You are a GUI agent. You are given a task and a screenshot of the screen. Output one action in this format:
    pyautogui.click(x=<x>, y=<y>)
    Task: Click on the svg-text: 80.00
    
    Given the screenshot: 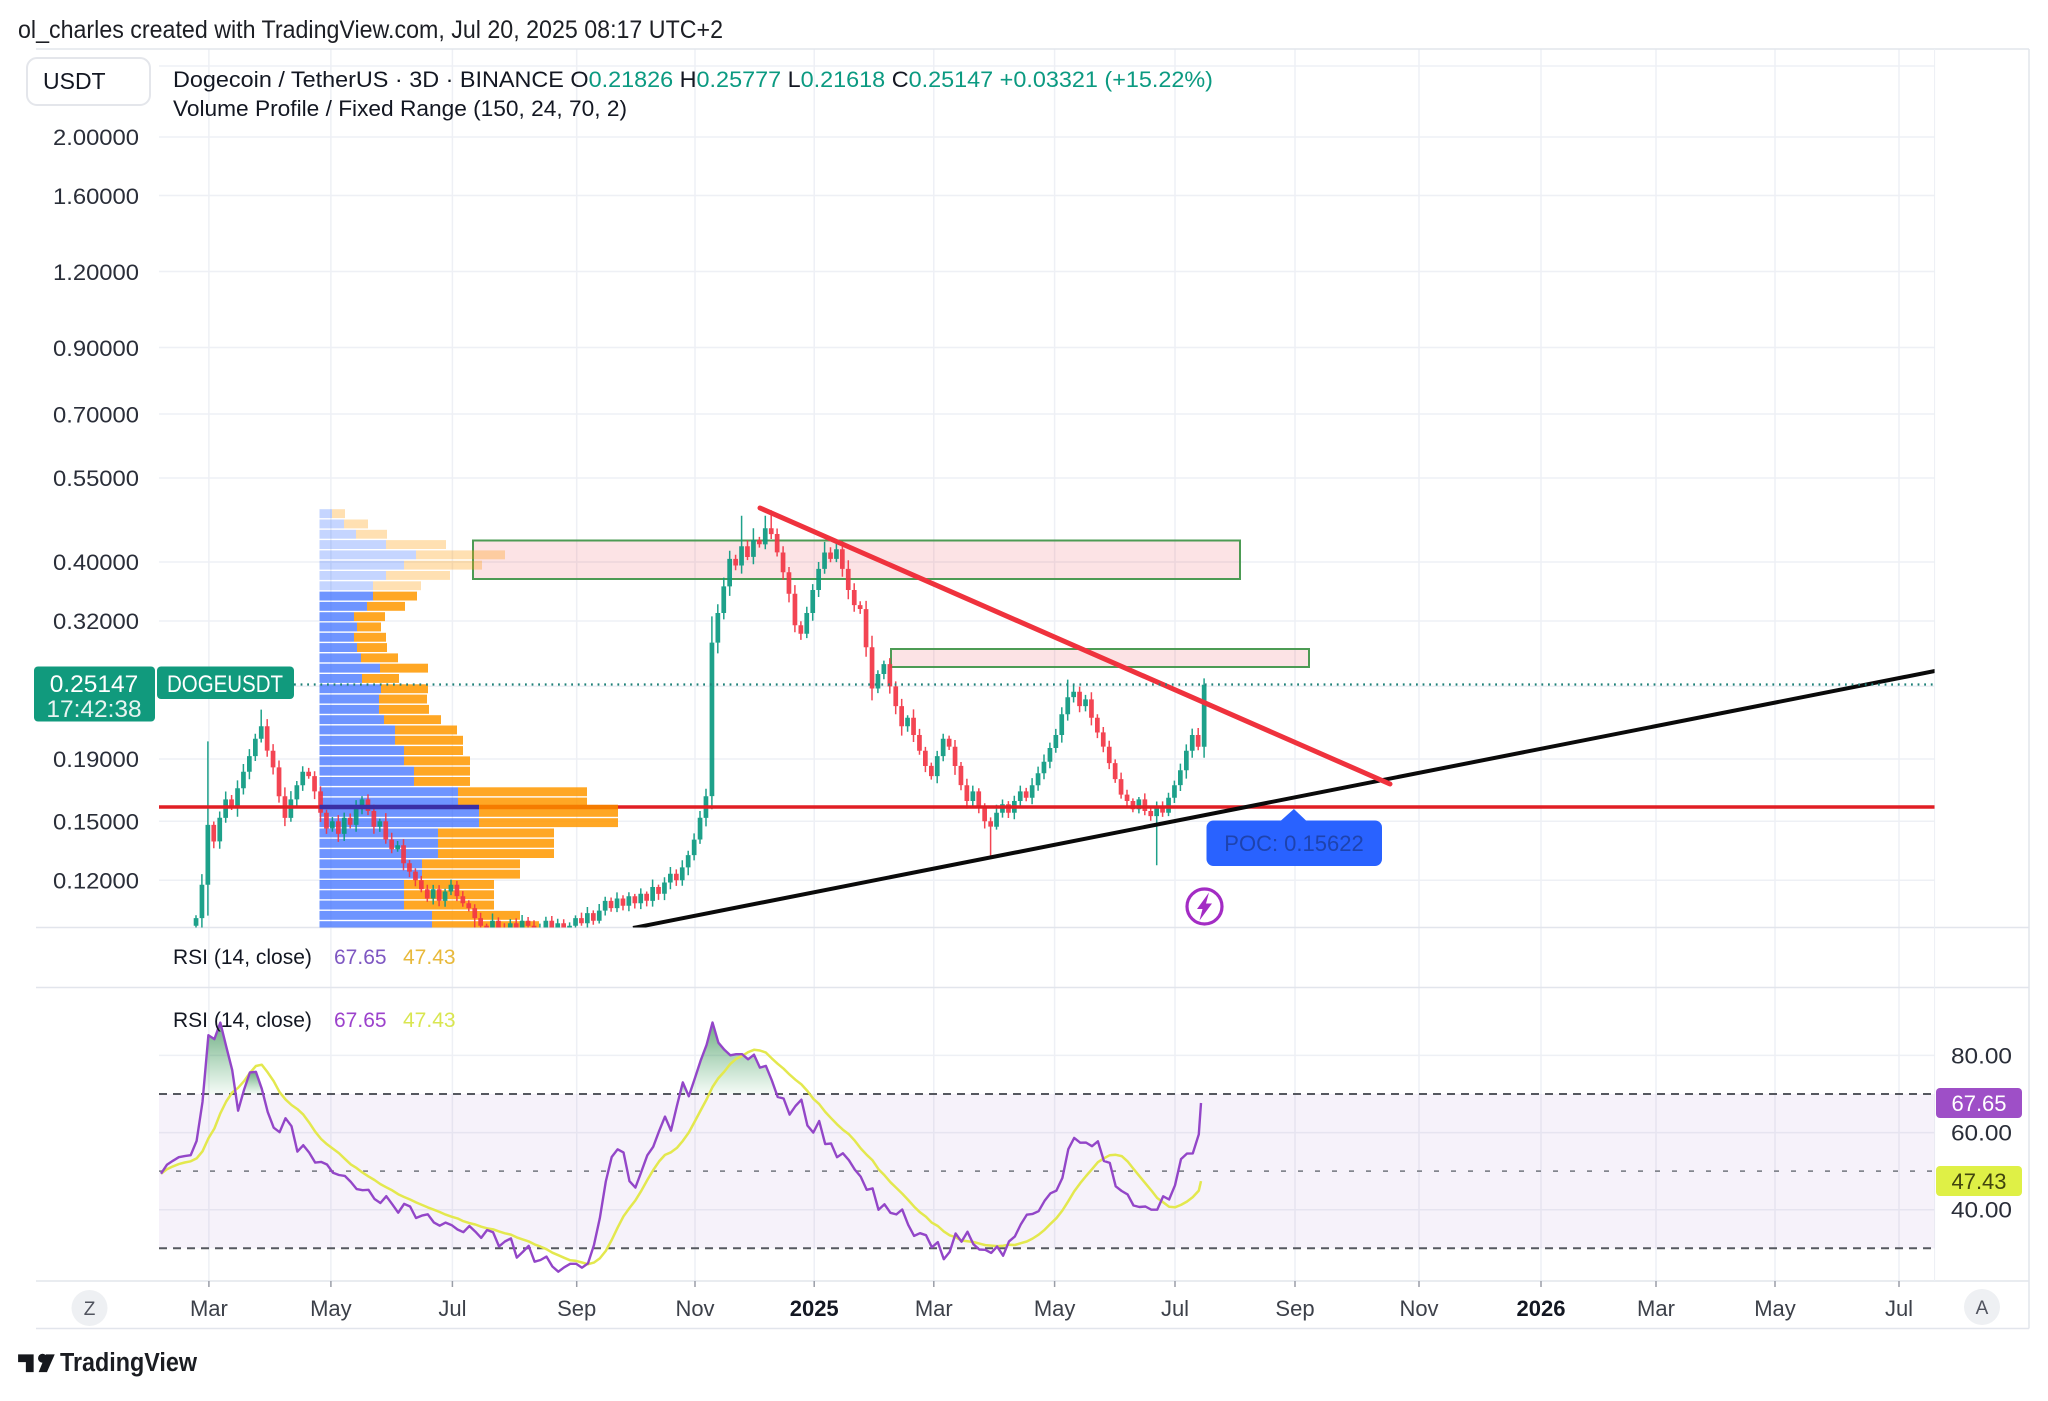 What is the action you would take?
    pyautogui.click(x=1981, y=1055)
    